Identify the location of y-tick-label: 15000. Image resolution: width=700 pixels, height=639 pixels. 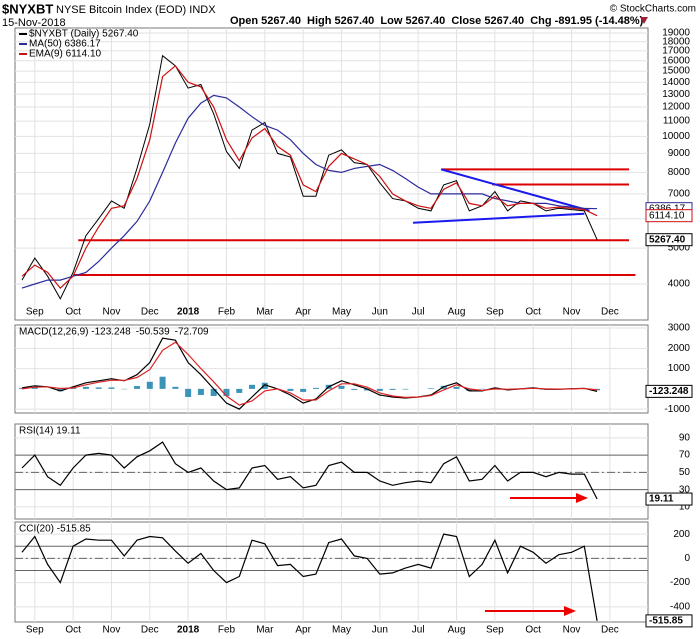
(676, 71).